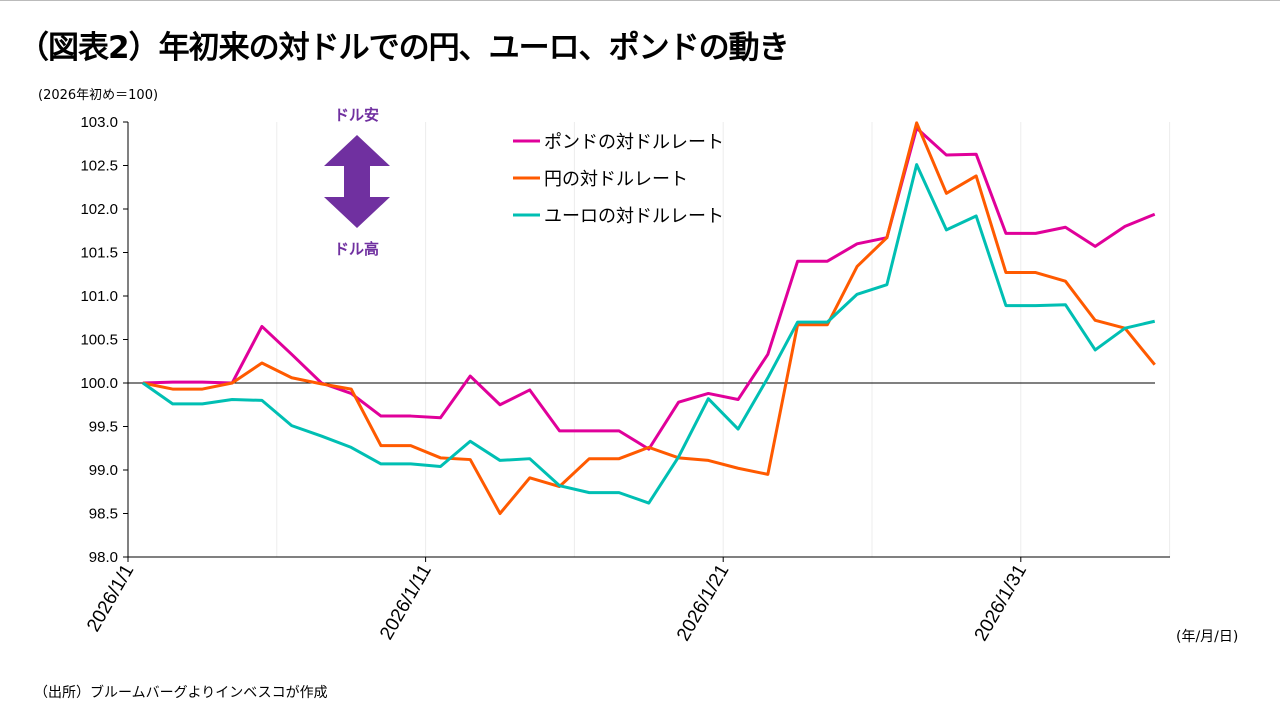  What do you see at coordinates (357, 181) in the screenshot?
I see `double-arrow-up-down-icon` at bounding box center [357, 181].